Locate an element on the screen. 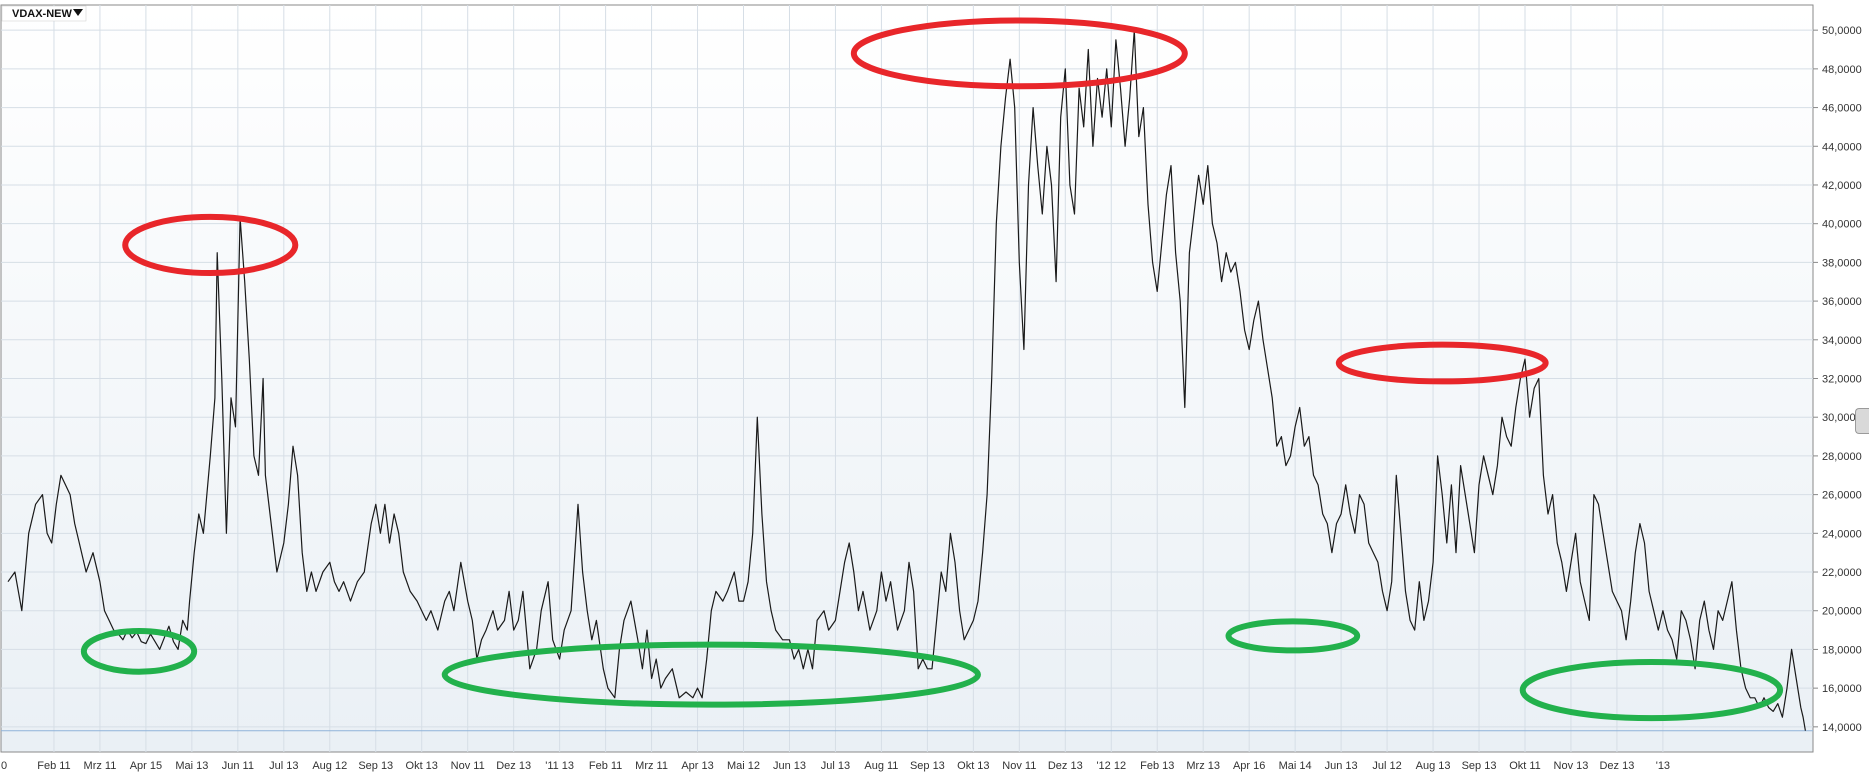 This screenshot has height=777, width=1869. x-tick-label: Aug 11 is located at coordinates (881, 766).